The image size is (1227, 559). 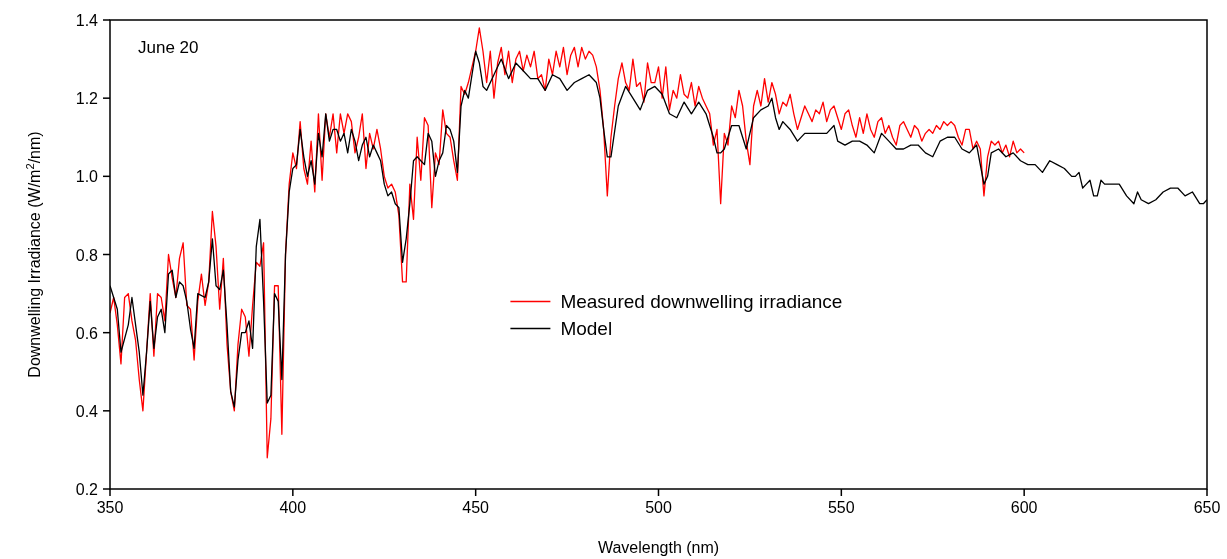 What do you see at coordinates (1207, 507) in the screenshot?
I see `x-tick-label: 650` at bounding box center [1207, 507].